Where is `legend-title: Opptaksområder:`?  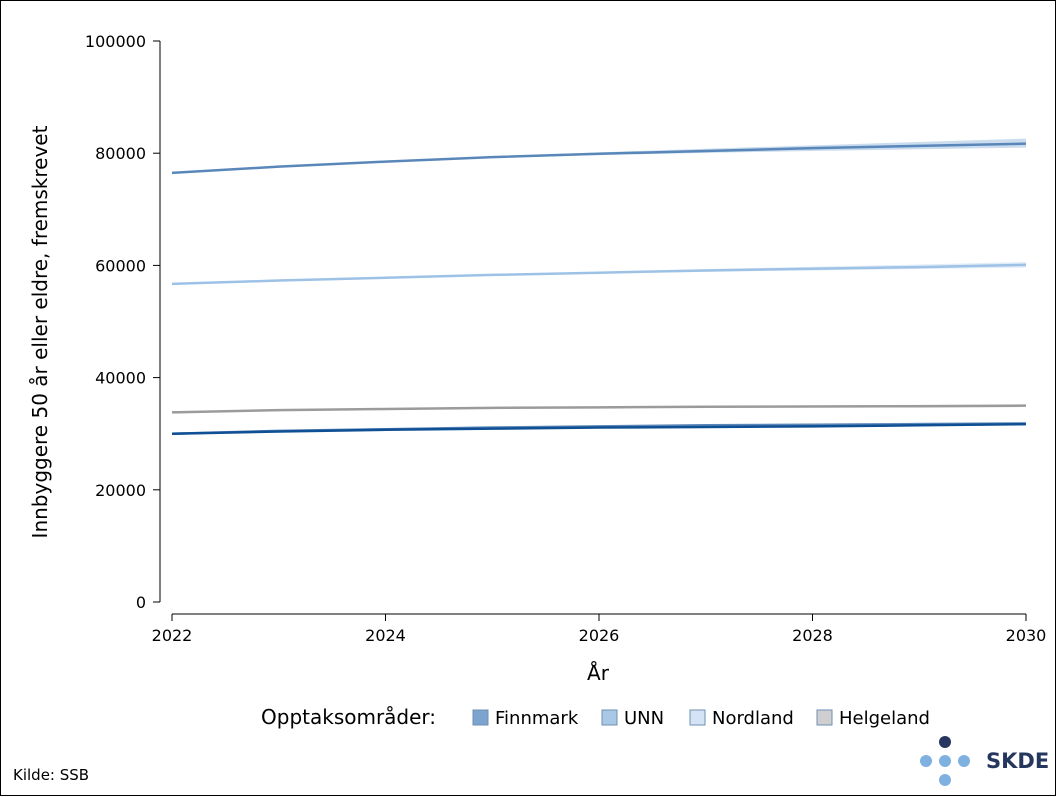
legend-title: Opptaksområder: is located at coordinates (348, 717).